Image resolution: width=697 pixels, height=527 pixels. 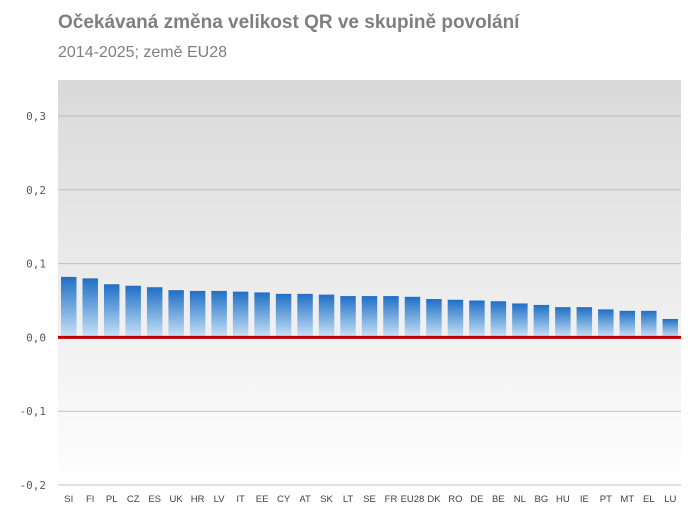 What do you see at coordinates (649, 324) in the screenshot?
I see `bar-el` at bounding box center [649, 324].